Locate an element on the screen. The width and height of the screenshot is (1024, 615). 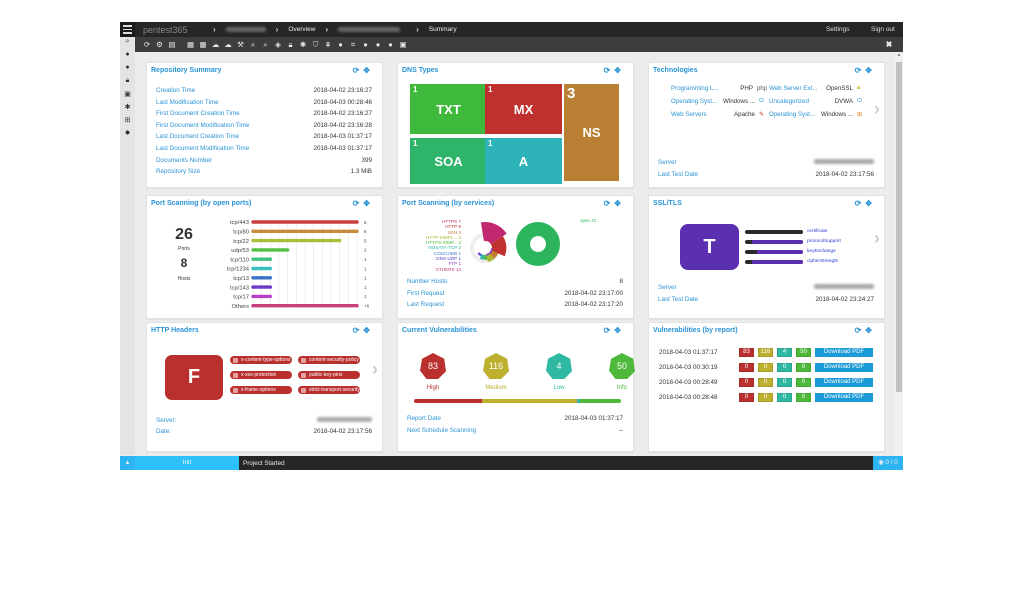
severity-high-count: 83 is located at coordinates (433, 366).